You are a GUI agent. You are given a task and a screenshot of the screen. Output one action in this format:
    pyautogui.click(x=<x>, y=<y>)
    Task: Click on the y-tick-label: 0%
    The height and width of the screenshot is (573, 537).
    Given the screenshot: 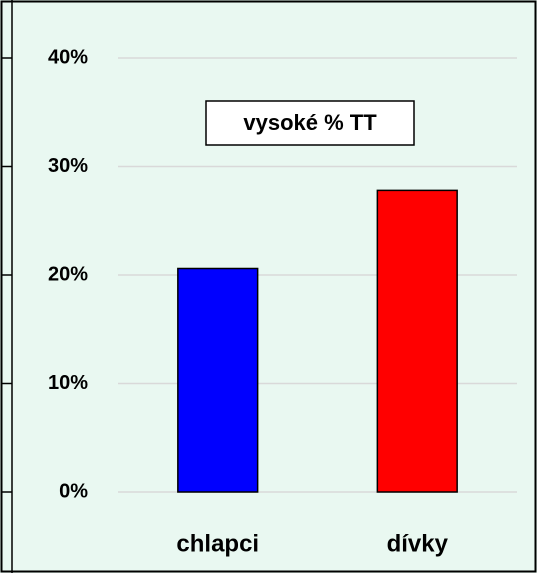 What is the action you would take?
    pyautogui.click(x=73, y=491)
    